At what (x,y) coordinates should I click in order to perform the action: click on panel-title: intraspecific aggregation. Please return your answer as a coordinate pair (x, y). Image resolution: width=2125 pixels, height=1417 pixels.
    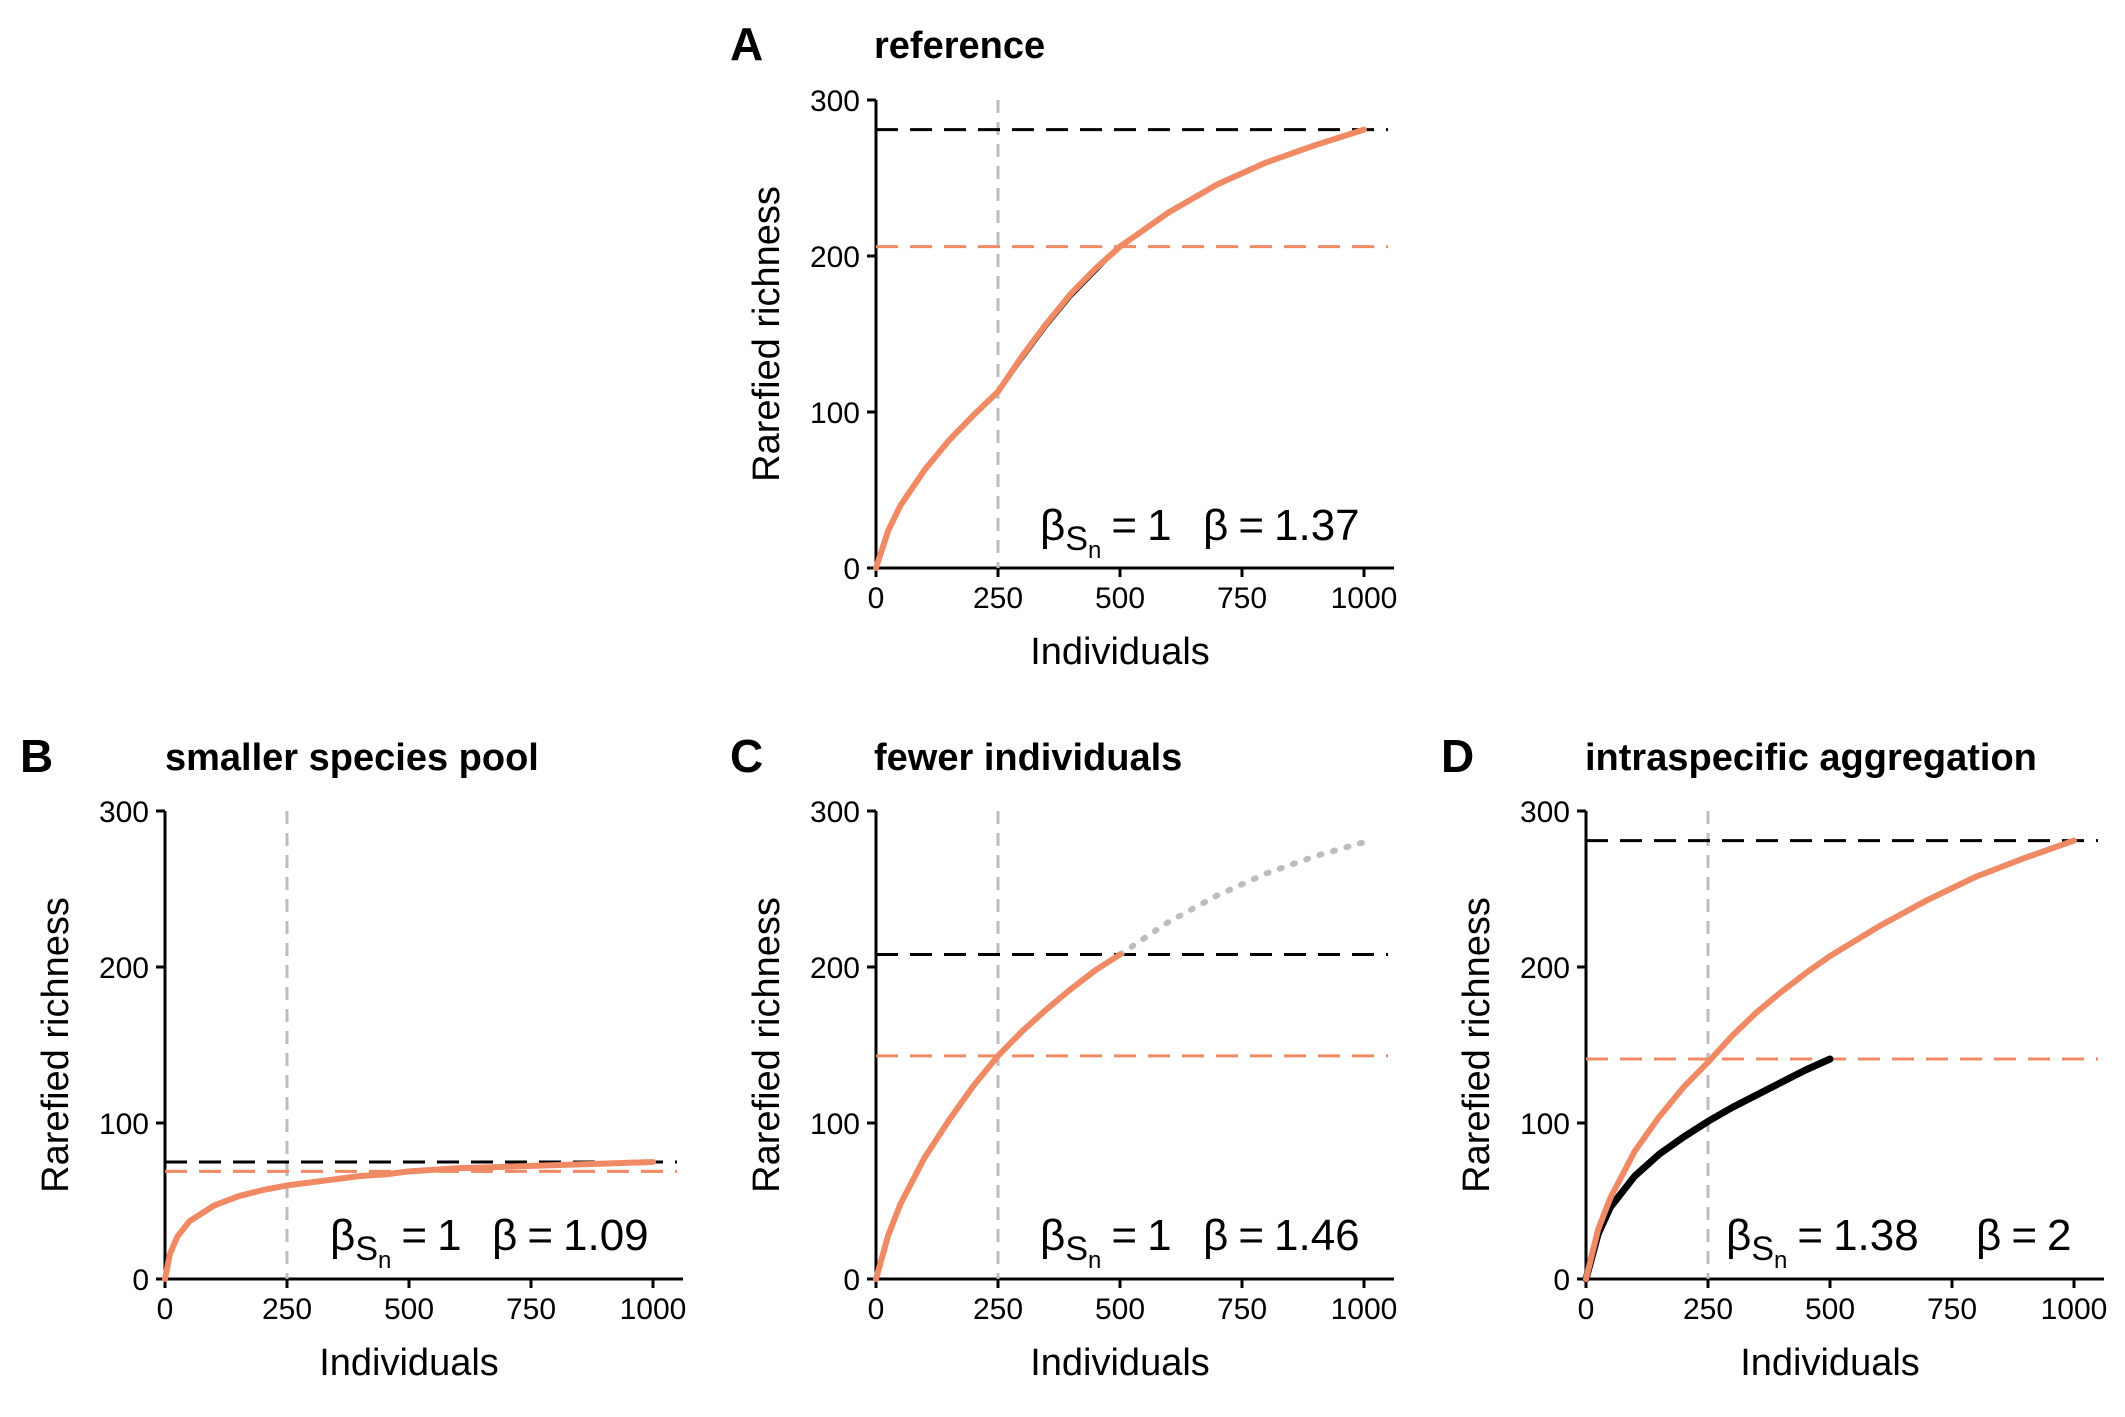
    Looking at the image, I should click on (1811, 758).